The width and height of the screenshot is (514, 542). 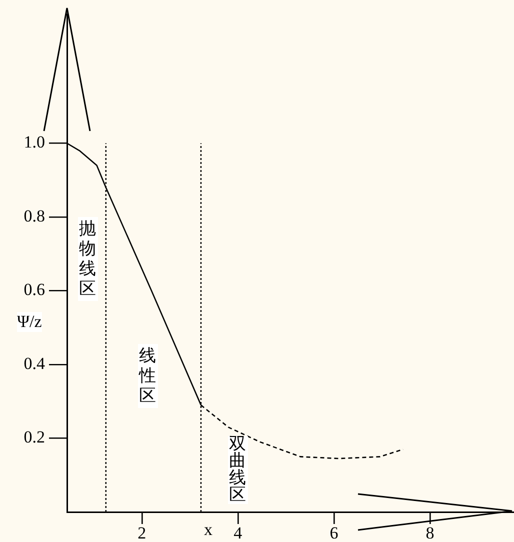 I want to click on y-tick-label: 0.2, so click(x=34, y=437).